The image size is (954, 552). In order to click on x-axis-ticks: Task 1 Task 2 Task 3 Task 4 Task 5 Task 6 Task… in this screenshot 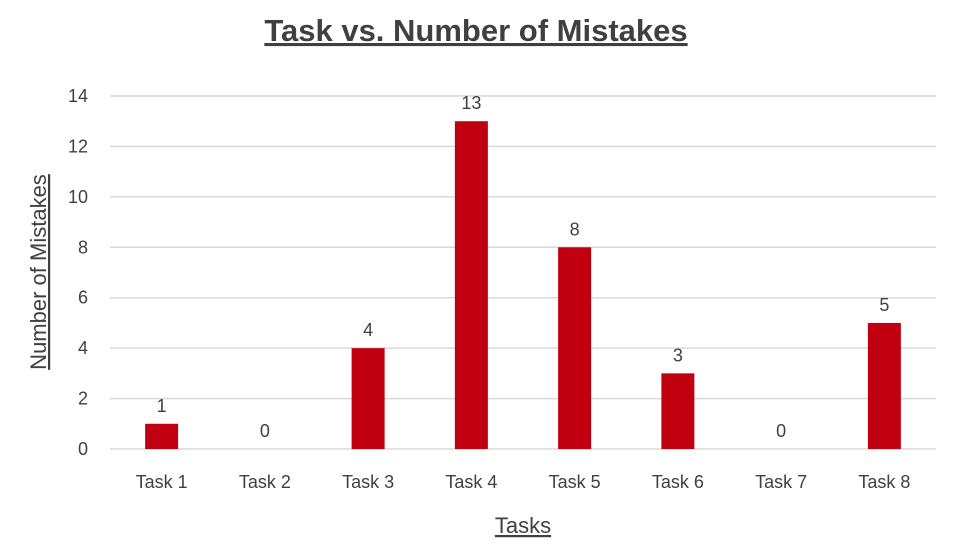, I will do `click(523, 482)`.